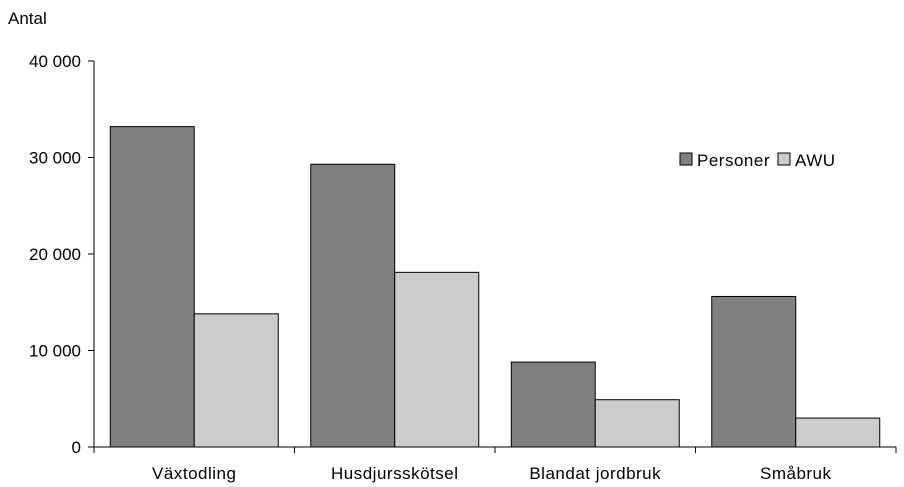 The image size is (904, 487). Describe the element at coordinates (27, 18) in the screenshot. I see `y-axis-label: Antal` at that location.